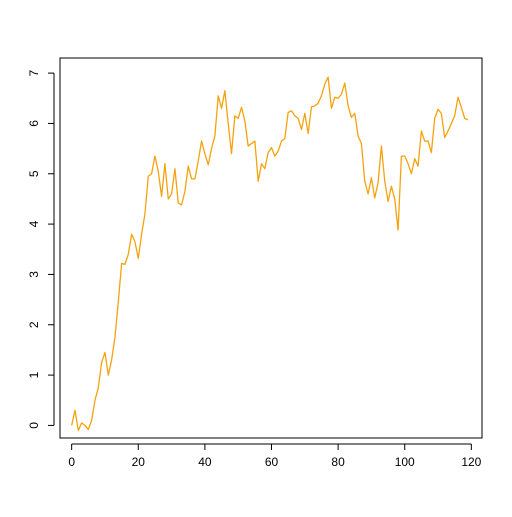  I want to click on x-axis: 0 20 40 60 80 100 120, so click(275, 456).